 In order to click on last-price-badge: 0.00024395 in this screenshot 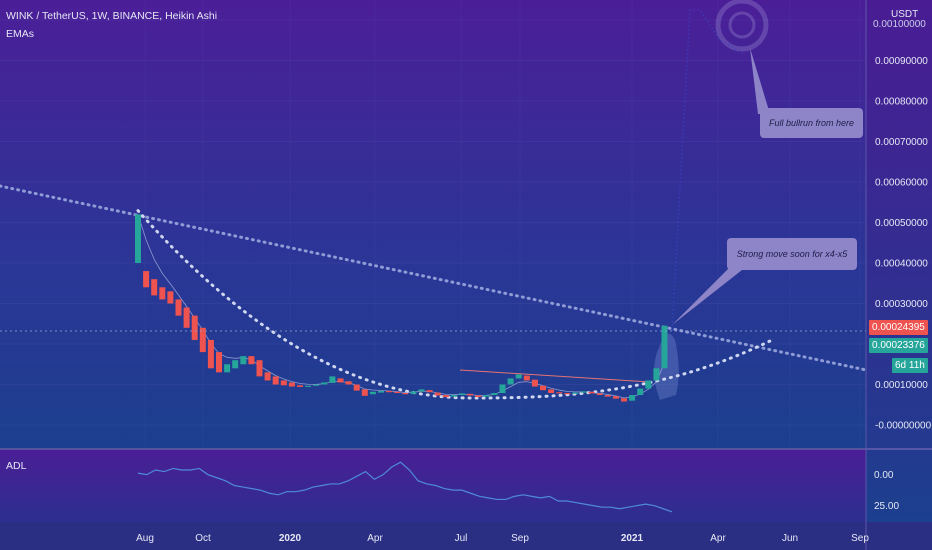, I will do `click(898, 327)`.